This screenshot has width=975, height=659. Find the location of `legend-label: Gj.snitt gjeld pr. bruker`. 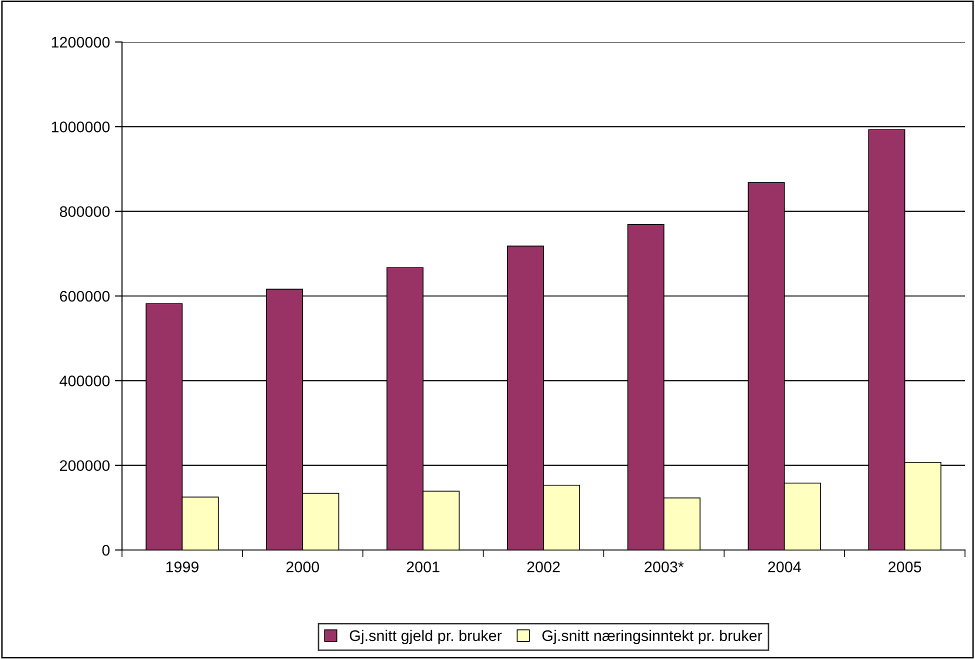

legend-label: Gj.snitt gjeld pr. bruker is located at coordinates (426, 637).